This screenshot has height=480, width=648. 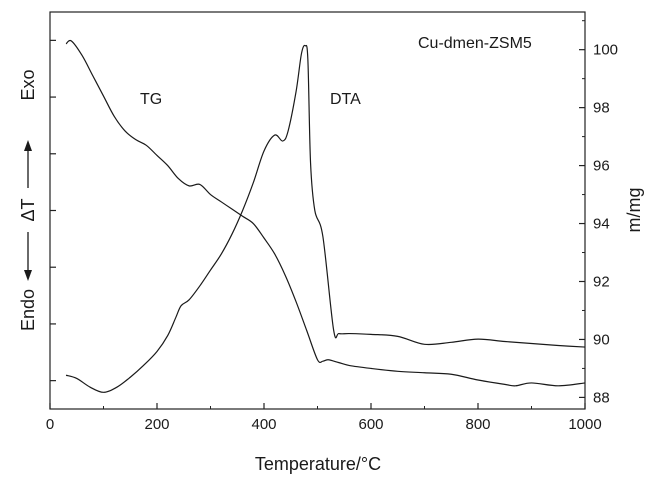 I want to click on x-axis-title: Temperature/°C, so click(x=318, y=464).